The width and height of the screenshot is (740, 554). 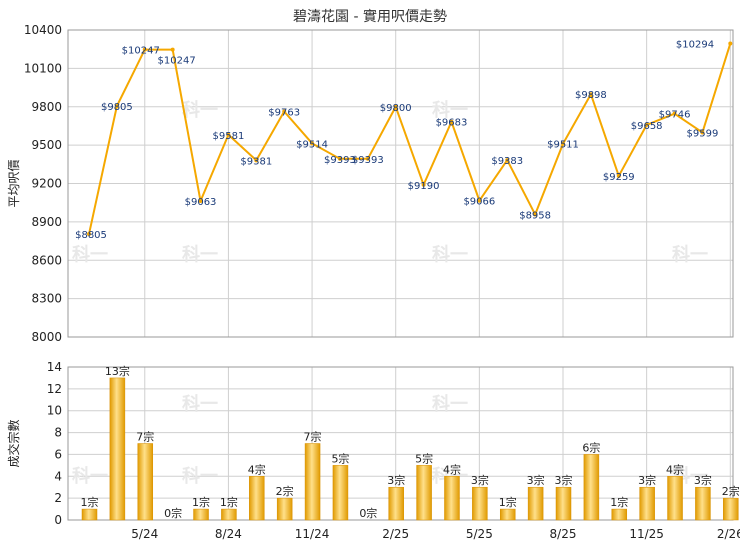 What do you see at coordinates (14, 183) in the screenshot?
I see `y-axis-label: 平均呎價` at bounding box center [14, 183].